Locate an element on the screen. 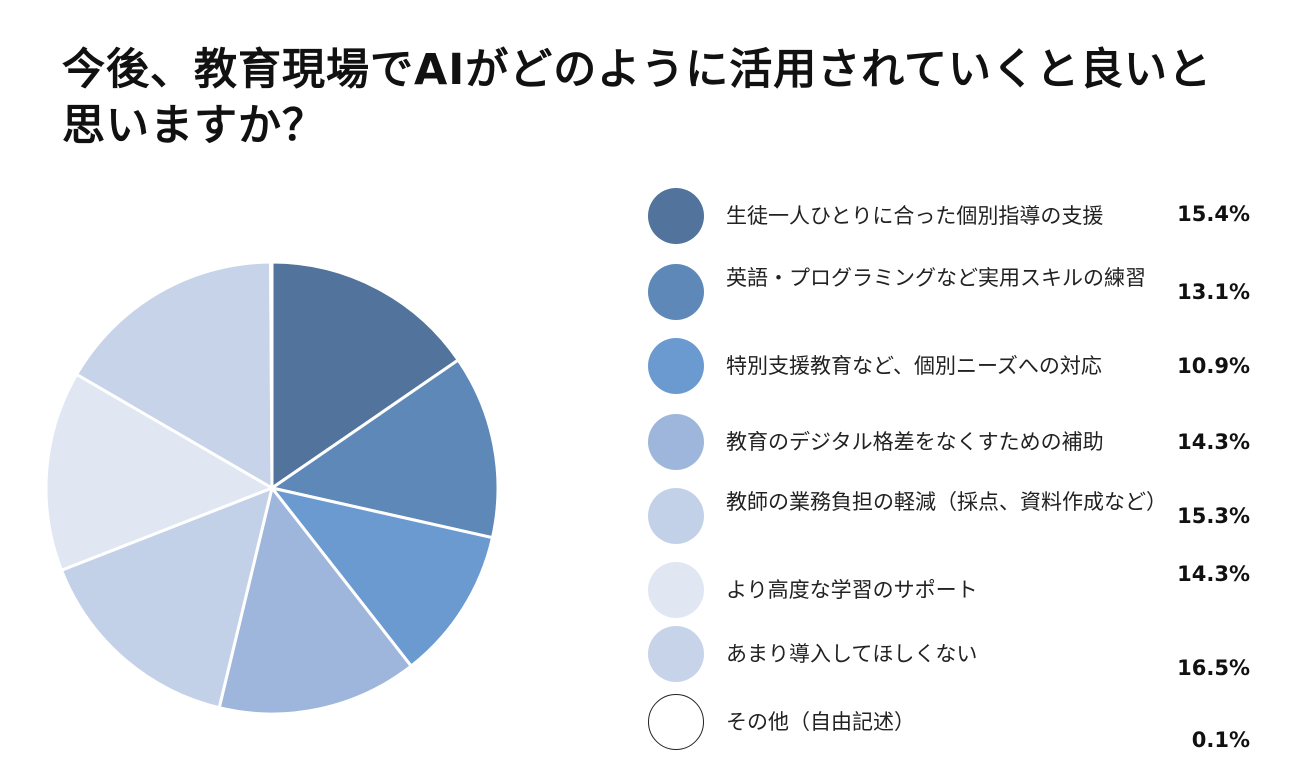 This screenshot has width=1290, height=778. legend-item-2: 英語・プログラミングなど実用スキルの練習 13.1% is located at coordinates (951, 292).